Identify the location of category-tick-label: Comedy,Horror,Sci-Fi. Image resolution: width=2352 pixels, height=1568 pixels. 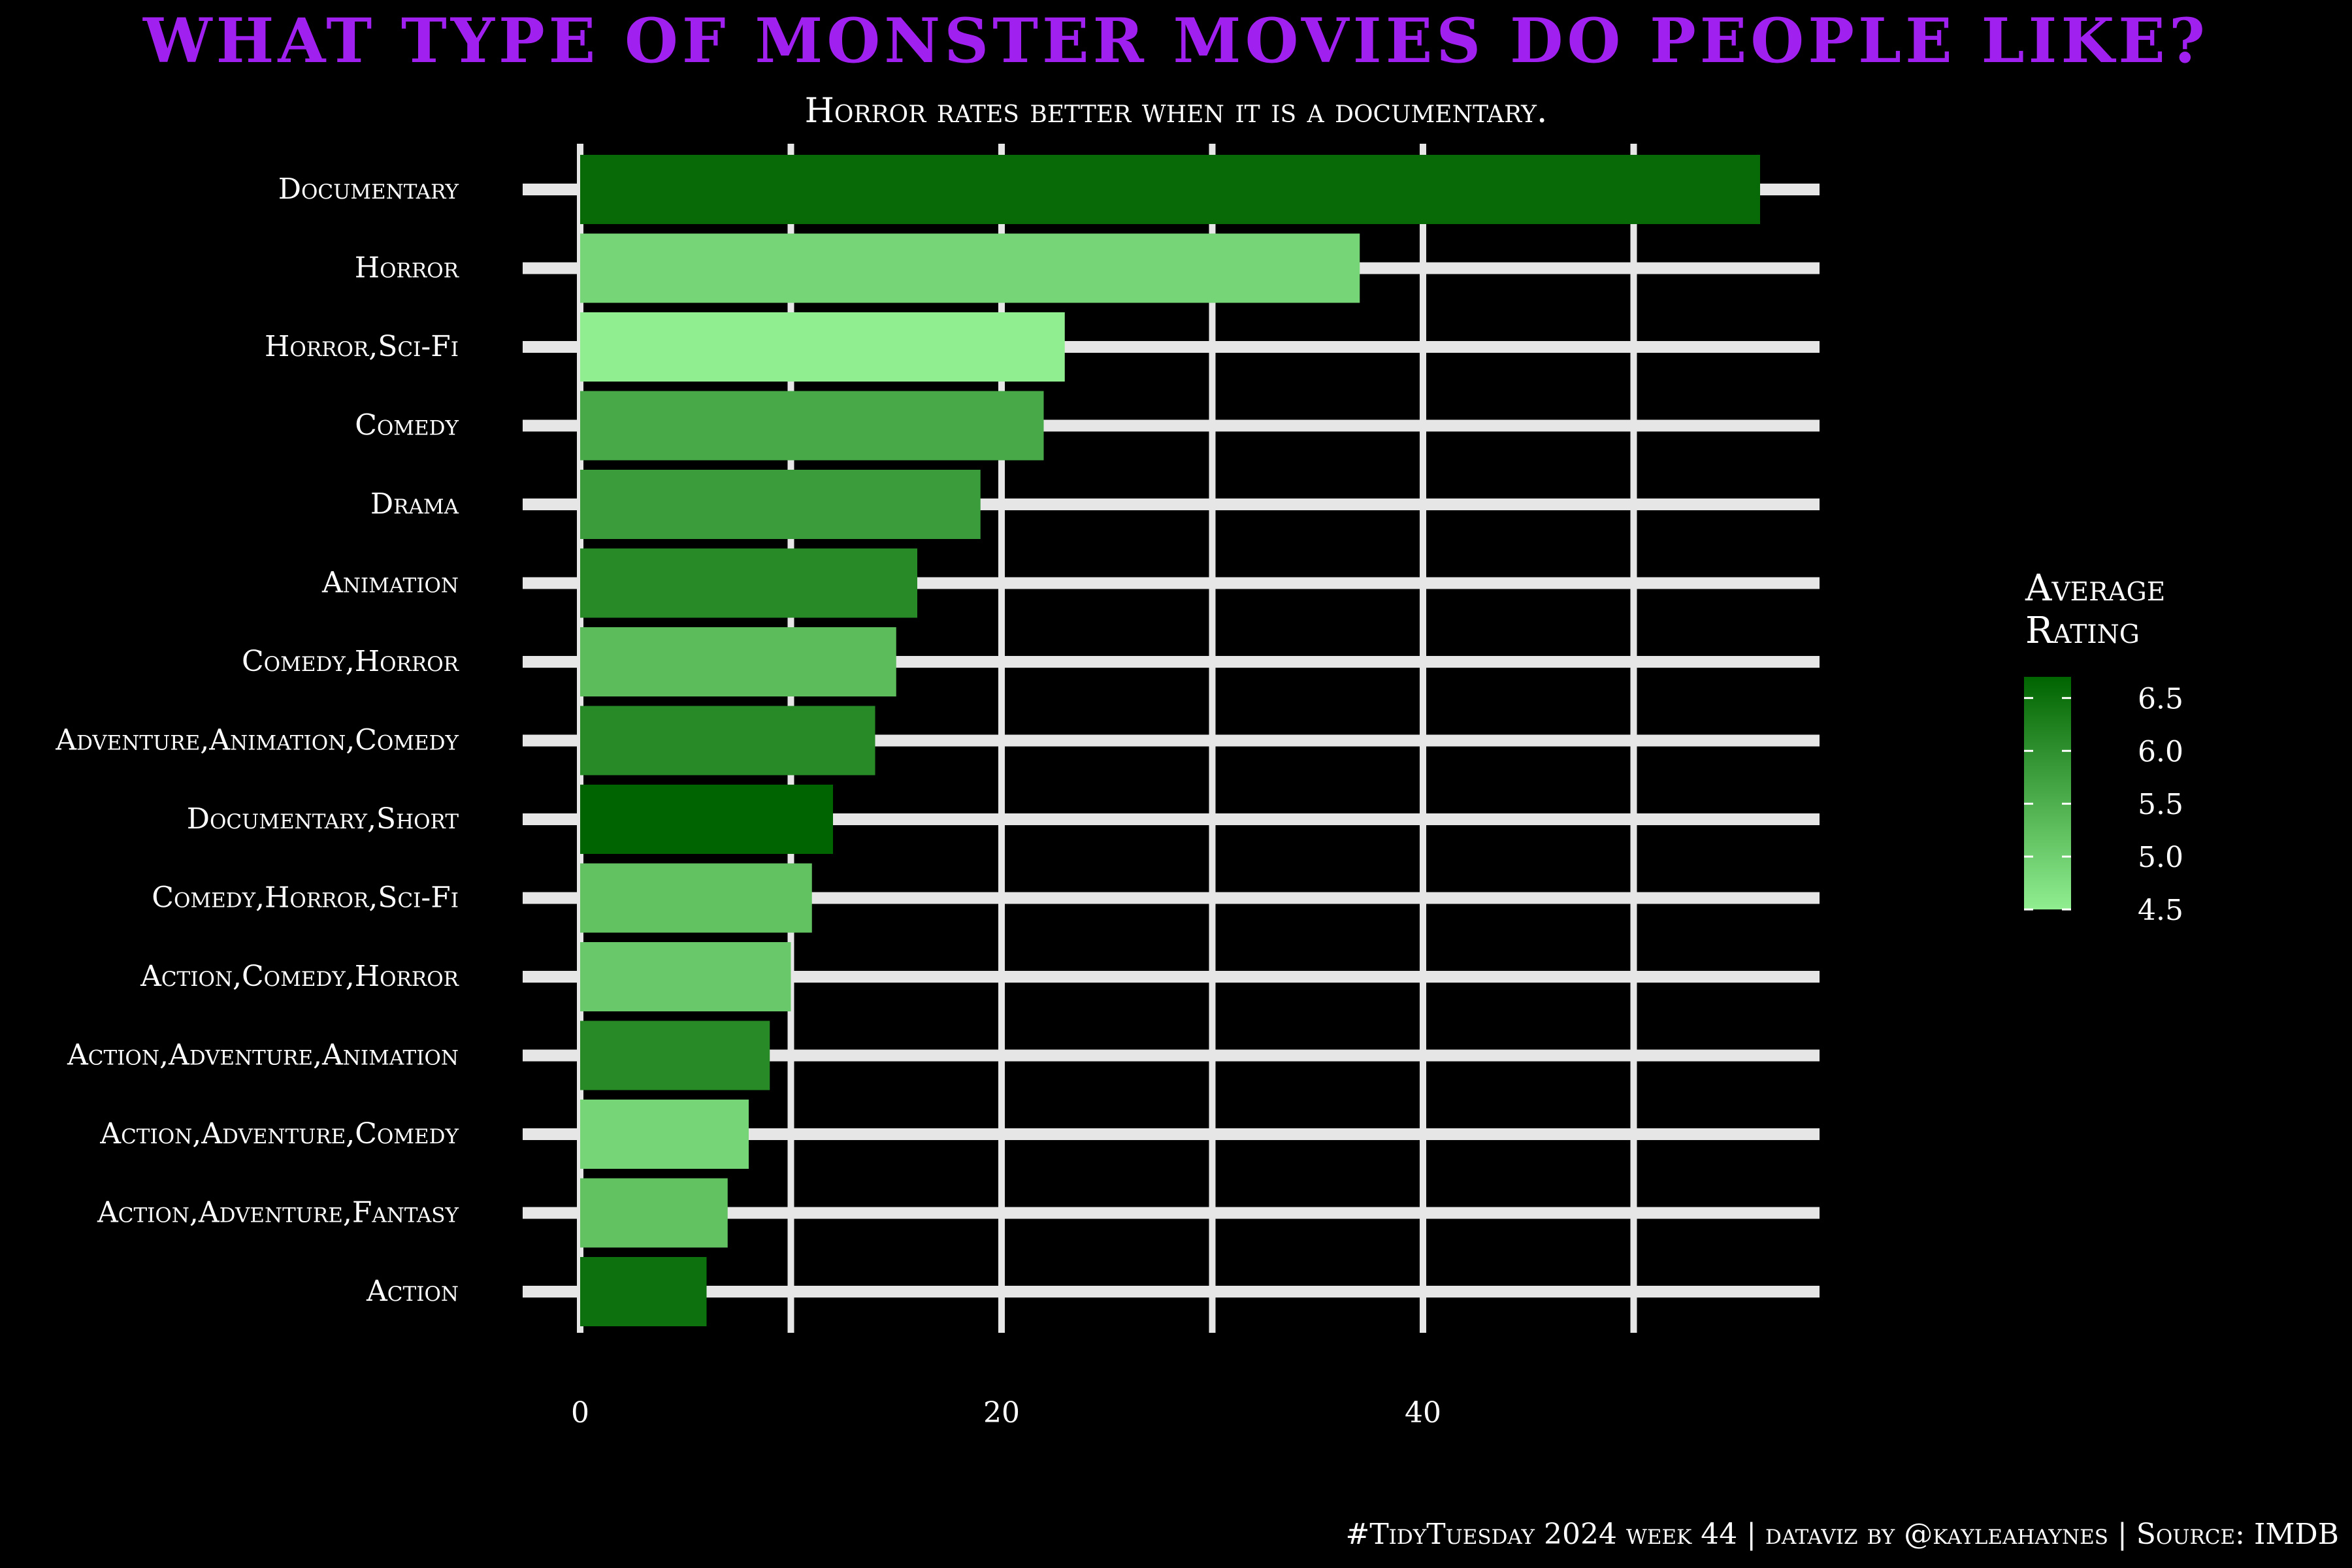
(305, 898).